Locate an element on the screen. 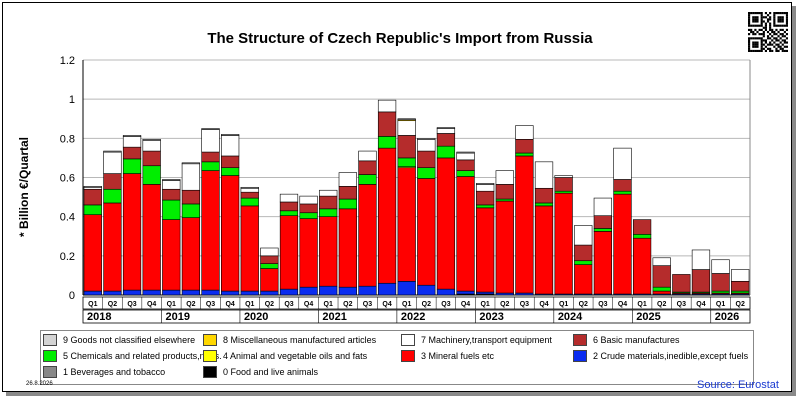 This screenshot has width=800, height=400. legend-item: 5 Chemicals and related products,n.e.s. is located at coordinates (132, 356).